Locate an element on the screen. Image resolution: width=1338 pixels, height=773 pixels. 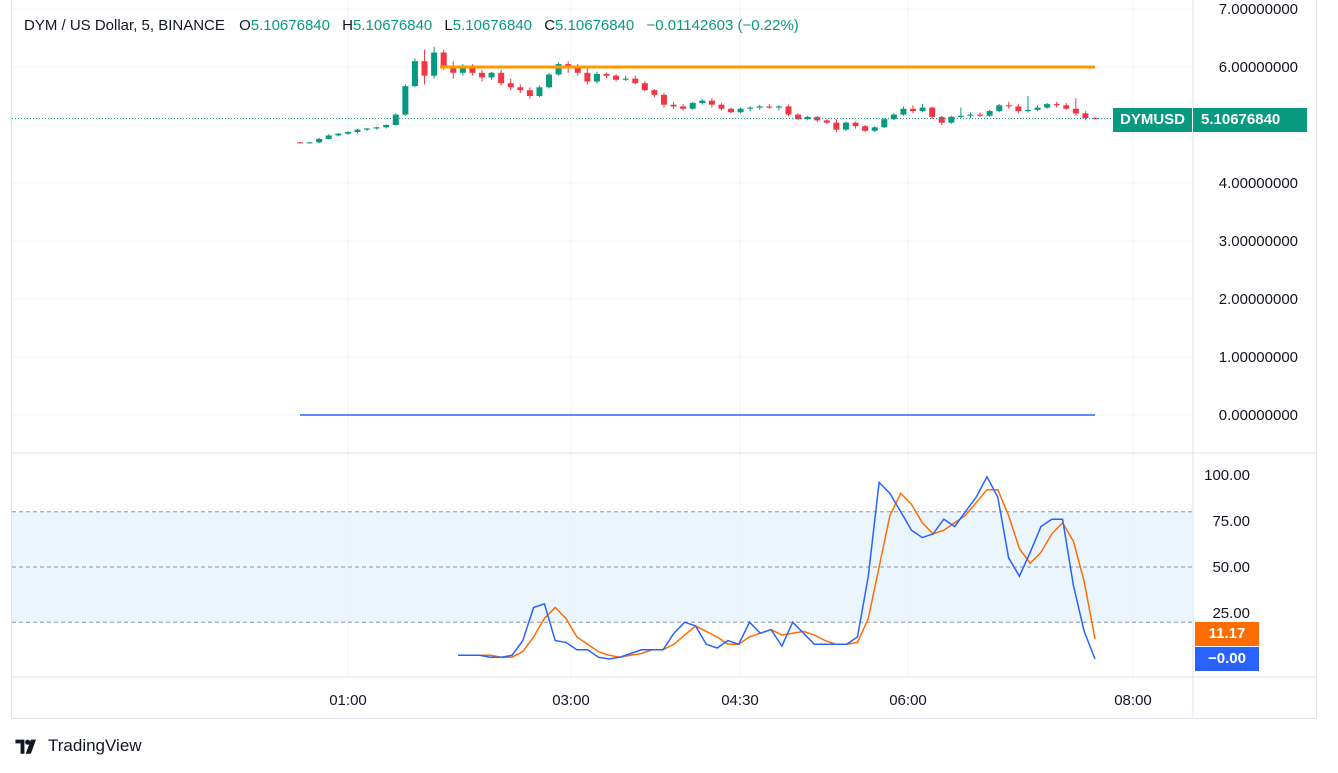
stoch-k-line is located at coordinates (777, 567).